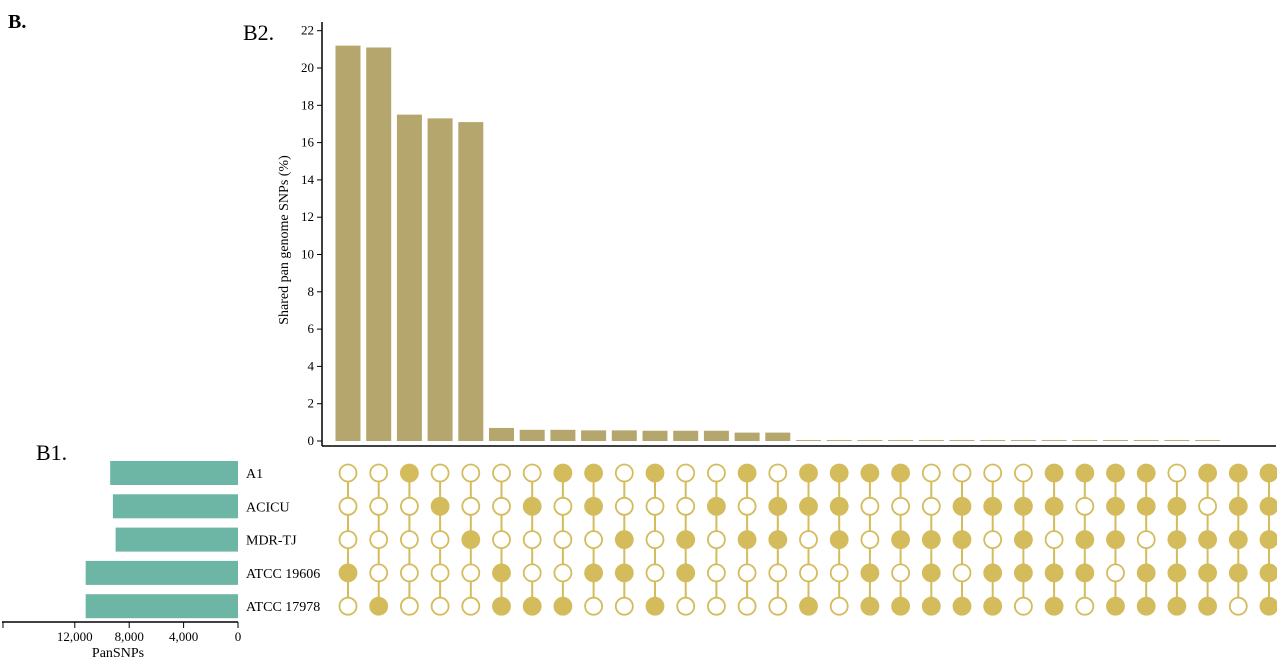  I want to click on panel-label-upset: B2., so click(258, 32).